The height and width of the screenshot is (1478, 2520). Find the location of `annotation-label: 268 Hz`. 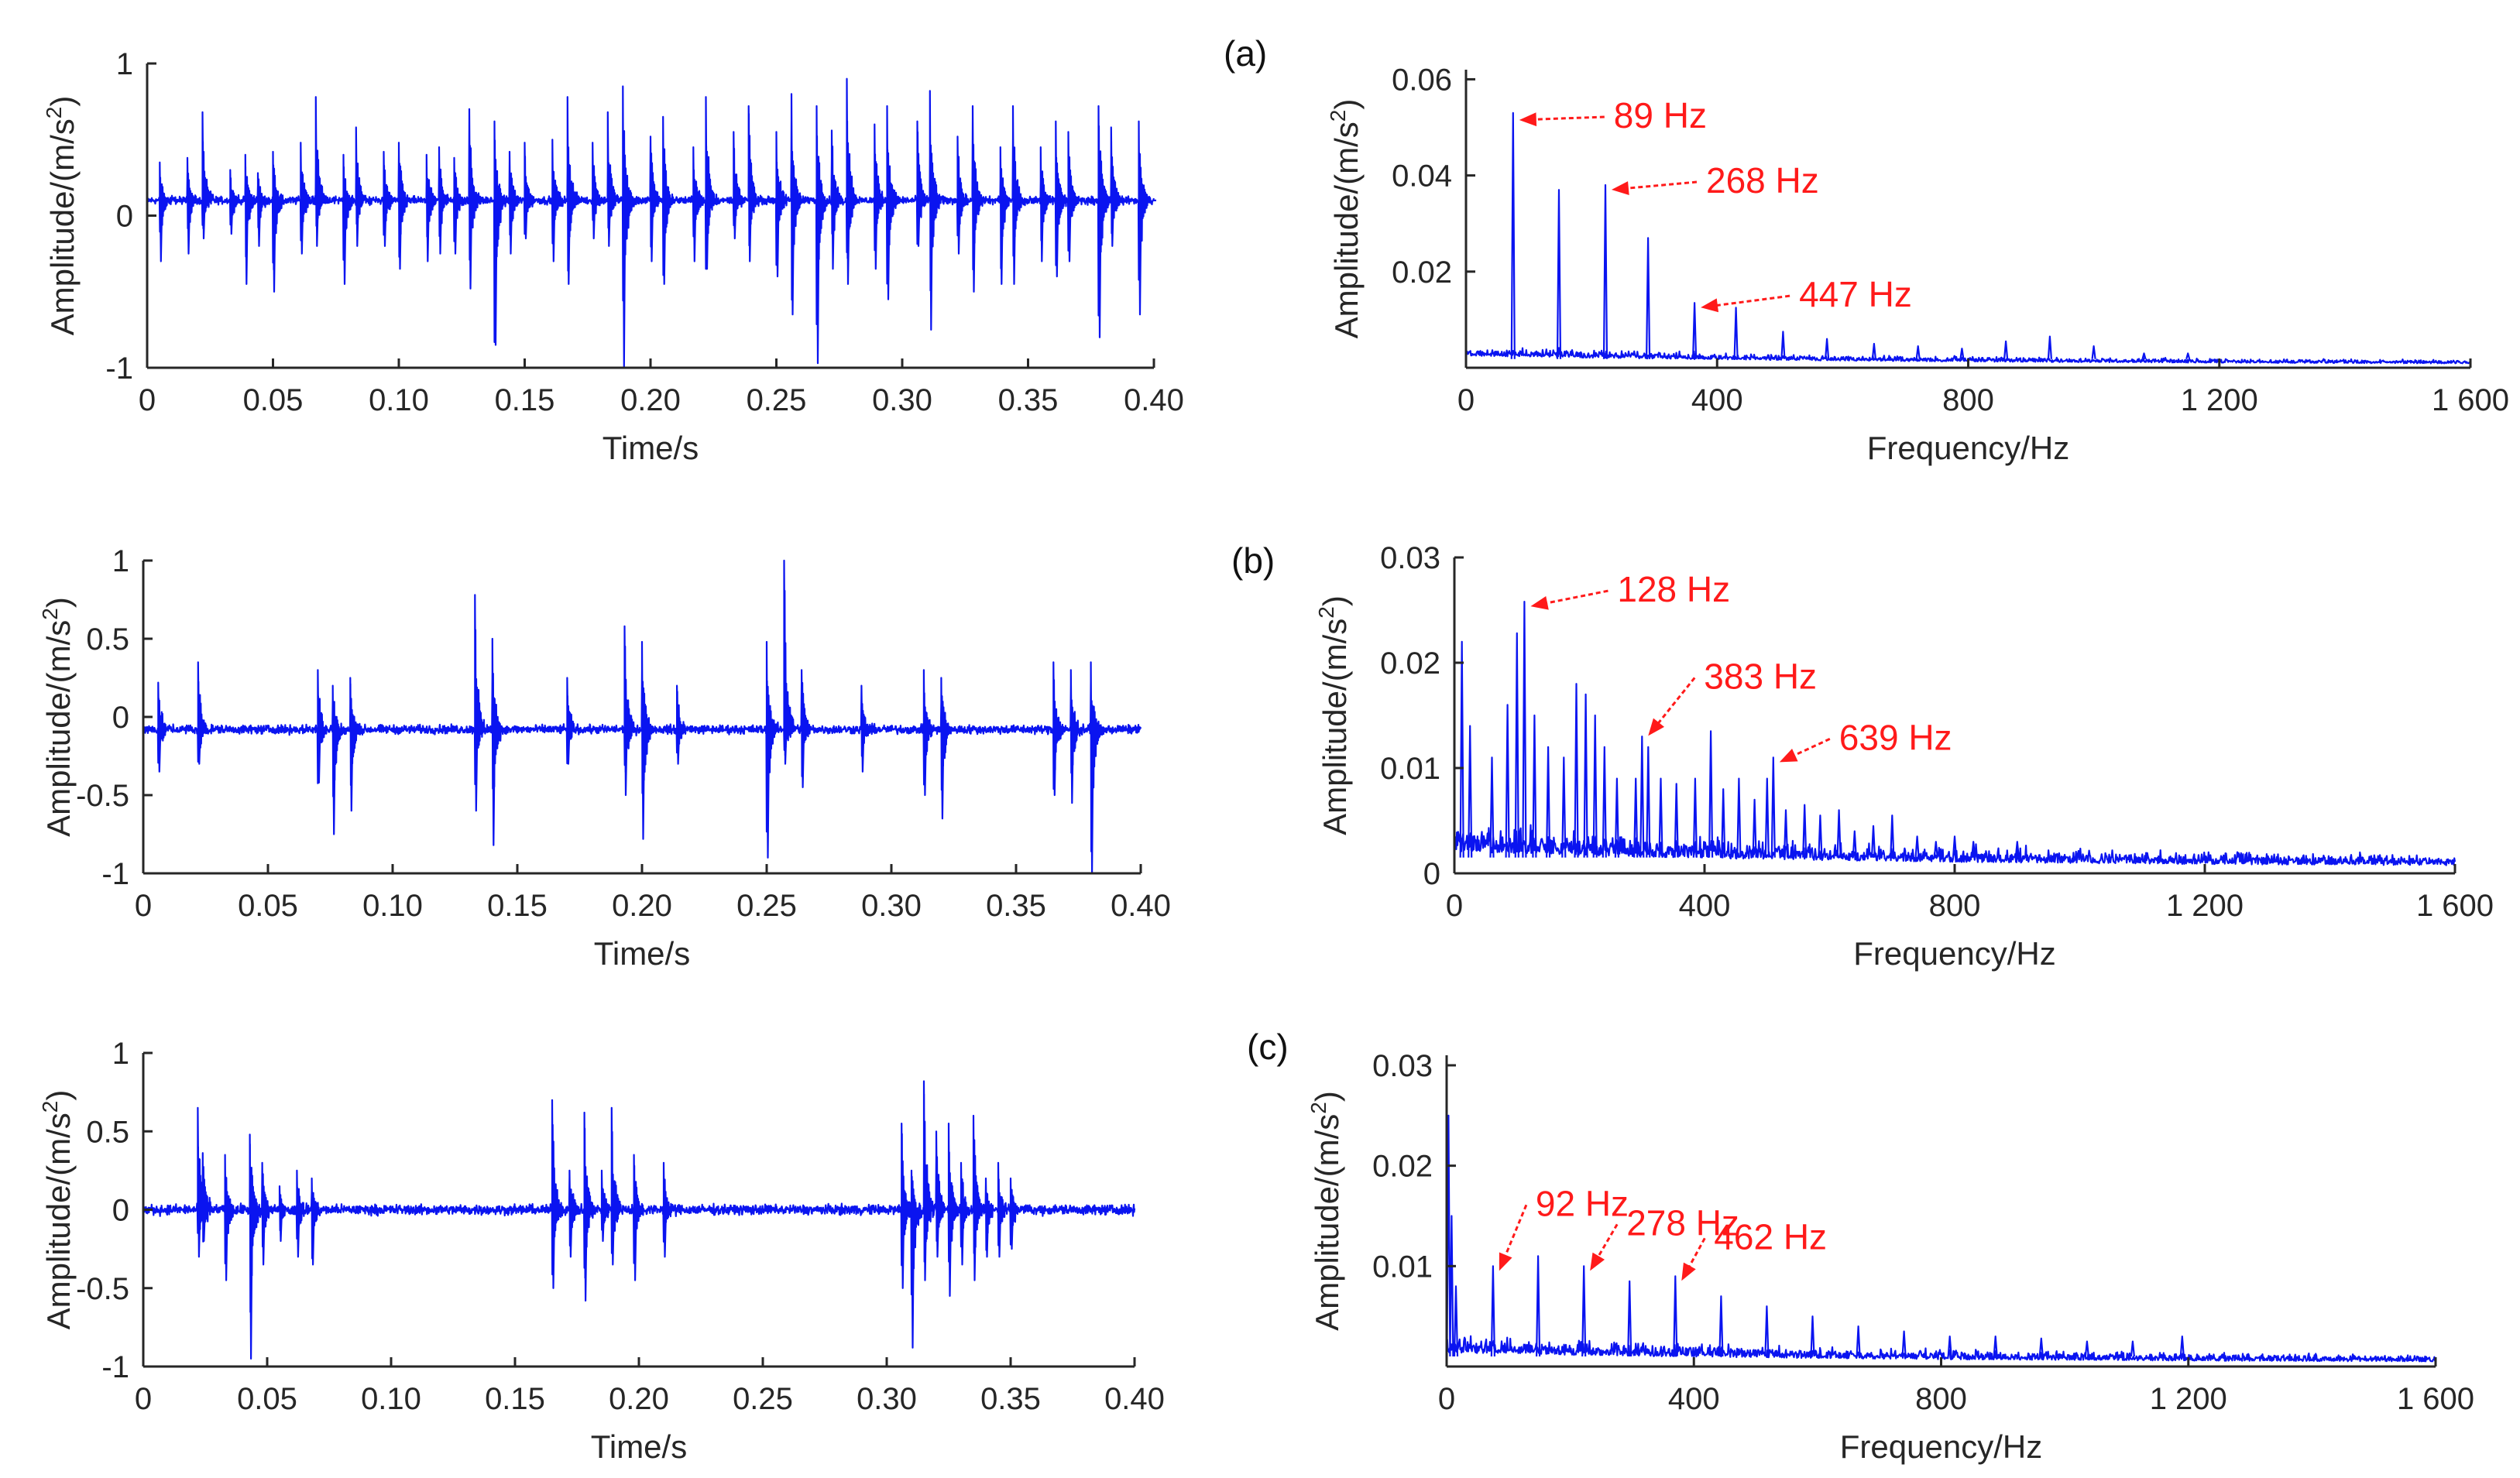

annotation-label: 268 Hz is located at coordinates (1763, 180).